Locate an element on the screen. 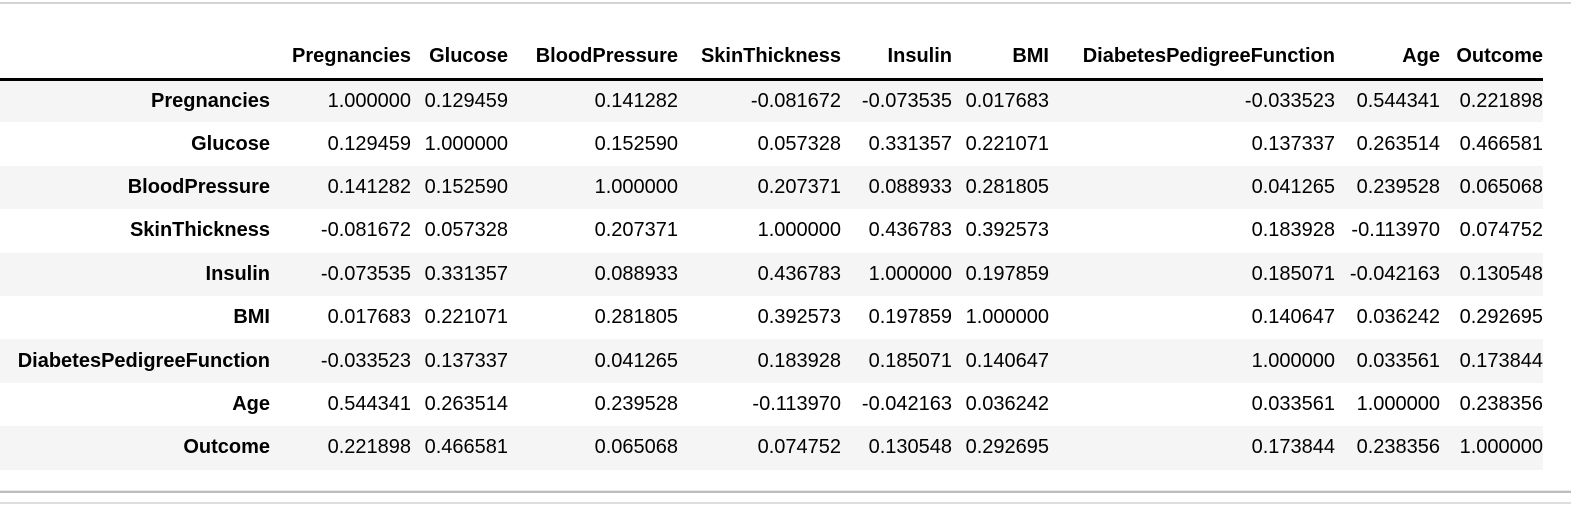 This screenshot has height=506, width=1571. row-label: BloodPressure is located at coordinates (198, 186).